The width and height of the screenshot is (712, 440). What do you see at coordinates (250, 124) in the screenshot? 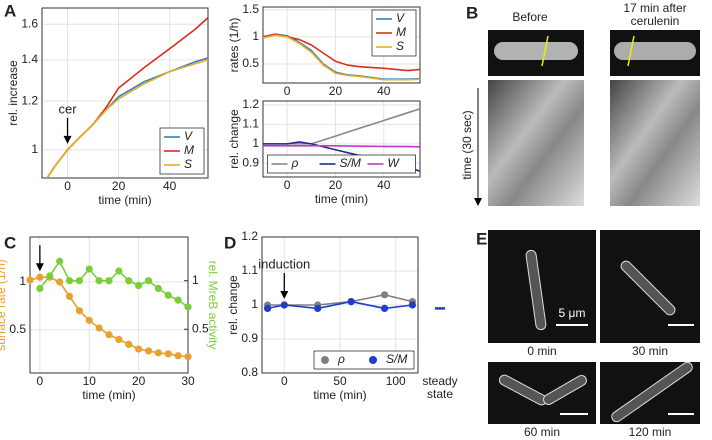
I see `y-tick-label: 1.1` at bounding box center [250, 124].